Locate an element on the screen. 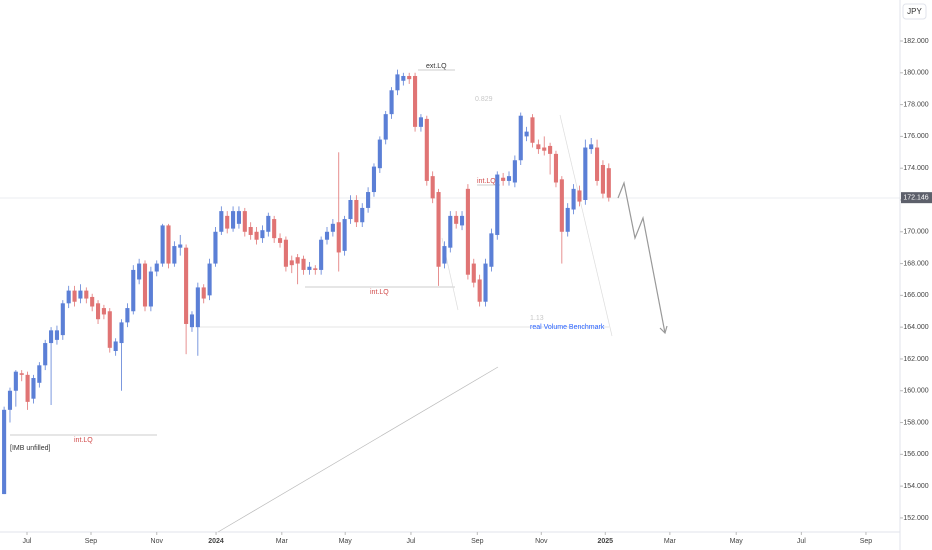 This screenshot has width=932, height=550. y-tick-label: 170.000 is located at coordinates (915, 232).